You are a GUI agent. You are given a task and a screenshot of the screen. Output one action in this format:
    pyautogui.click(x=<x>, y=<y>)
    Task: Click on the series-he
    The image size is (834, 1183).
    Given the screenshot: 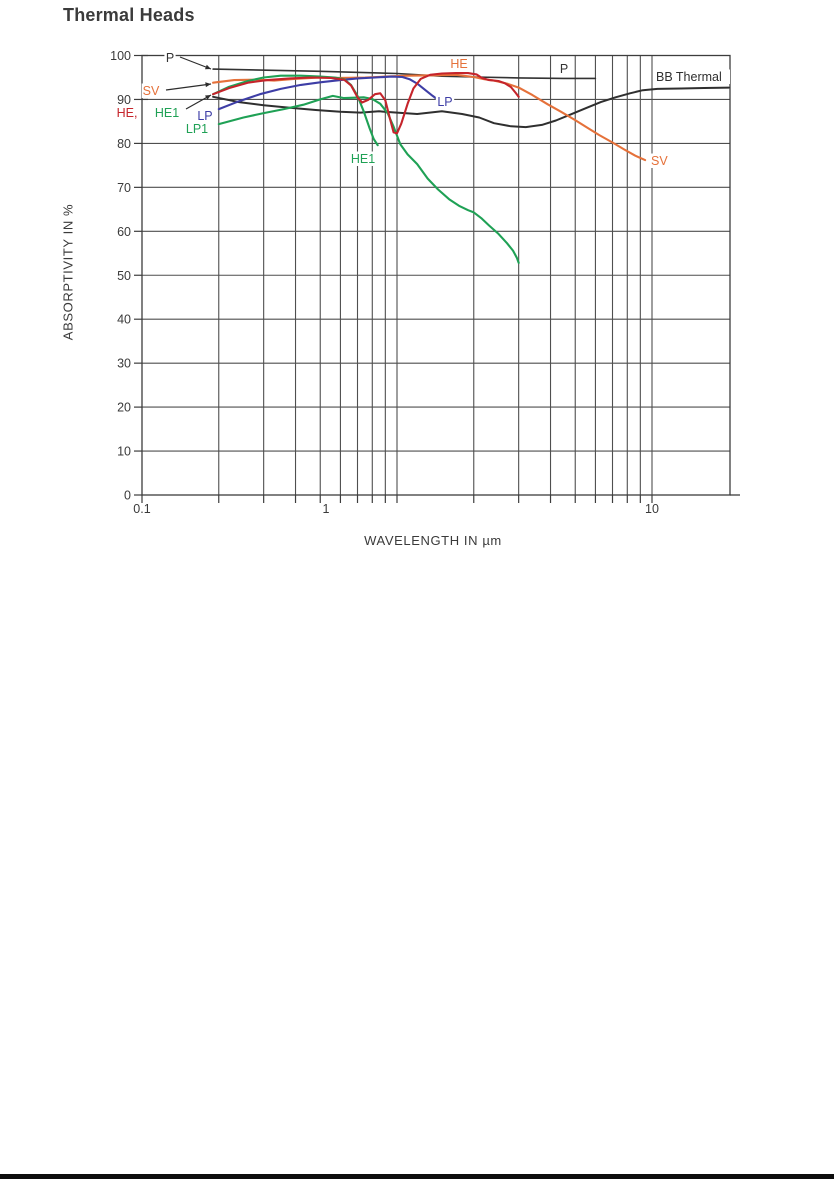 What is the action you would take?
    pyautogui.click(x=366, y=103)
    